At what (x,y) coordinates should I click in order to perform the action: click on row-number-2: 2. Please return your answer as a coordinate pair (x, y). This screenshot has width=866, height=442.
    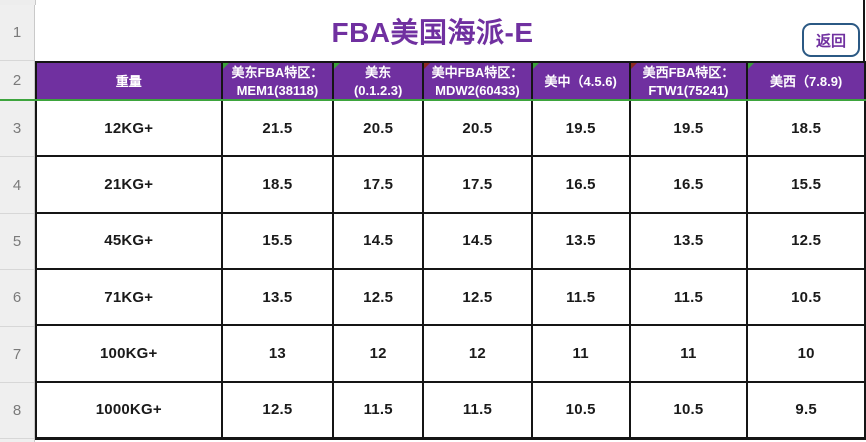
    Looking at the image, I should click on (17, 81).